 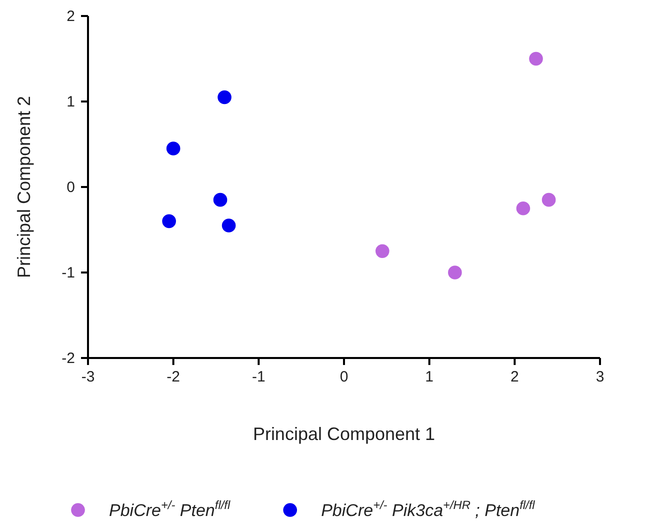 What do you see at coordinates (259, 377) in the screenshot?
I see `x-tick-label: -1` at bounding box center [259, 377].